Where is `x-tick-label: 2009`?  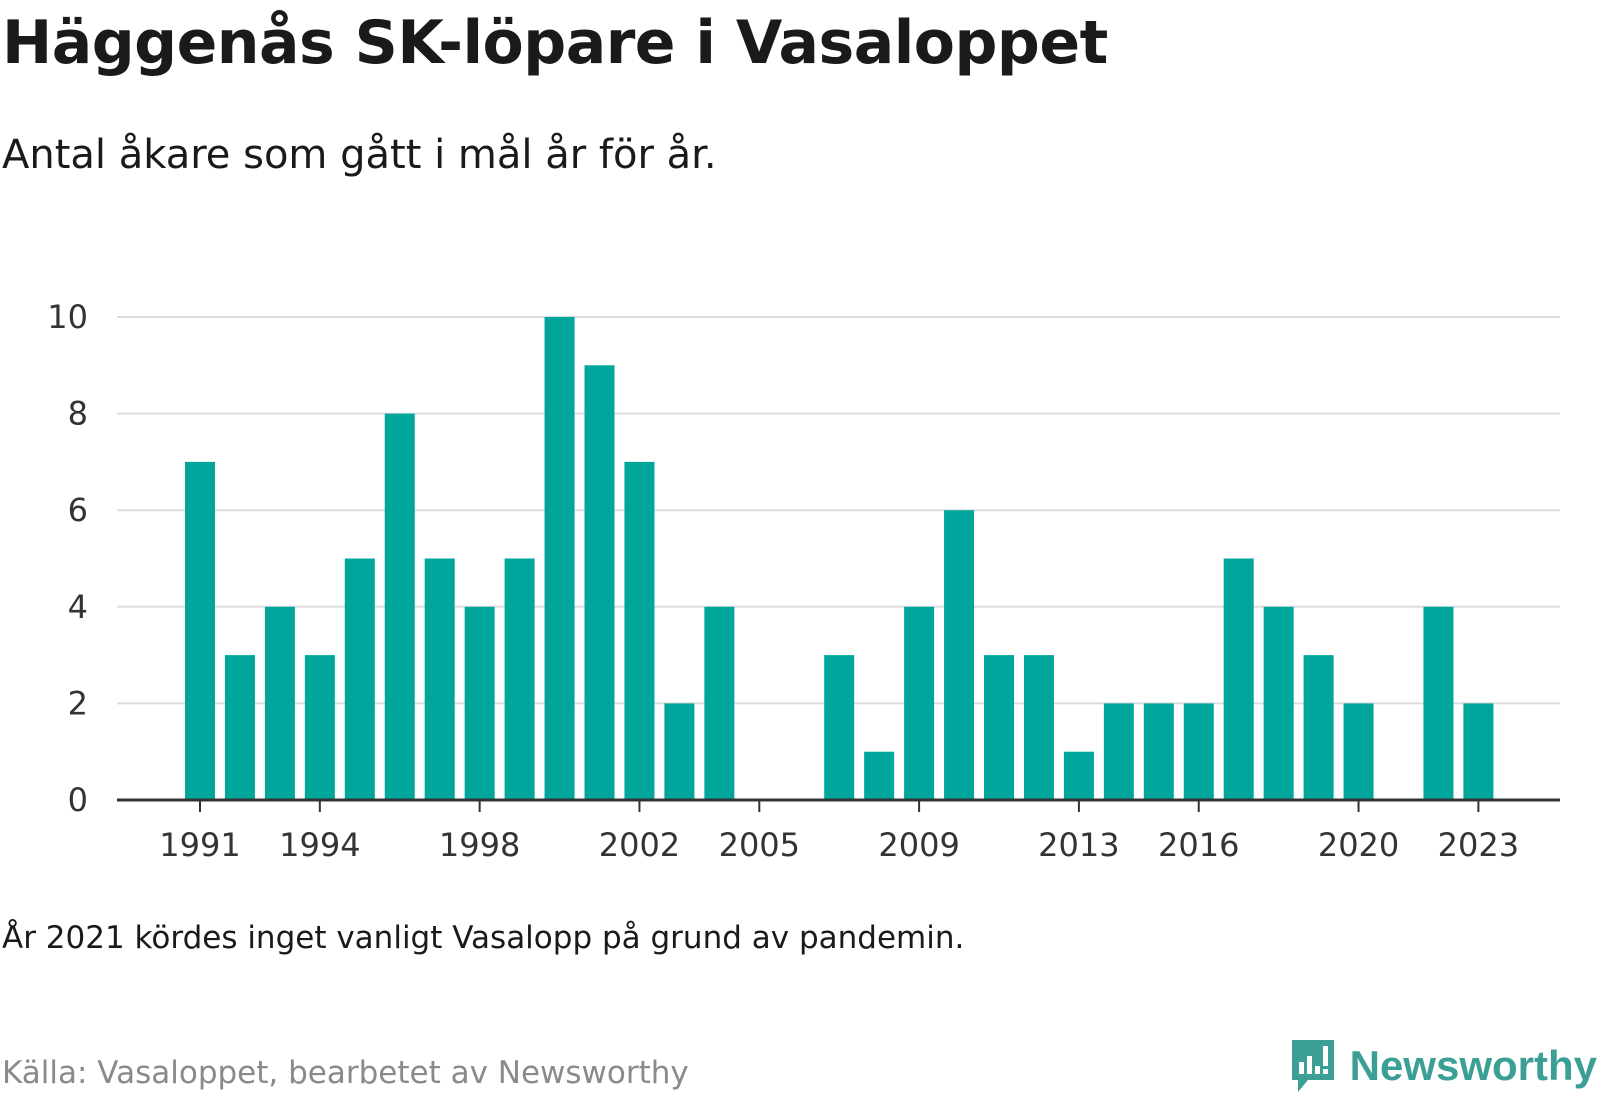 x-tick-label: 2009 is located at coordinates (918, 843).